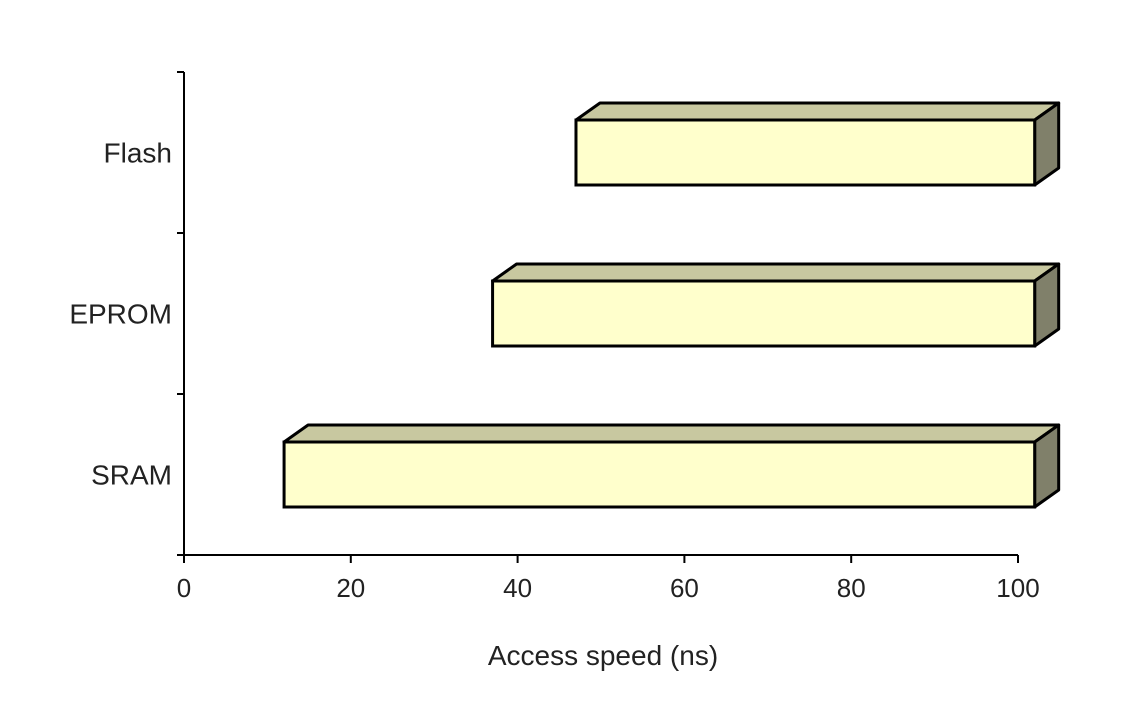  Describe the element at coordinates (603, 655) in the screenshot. I see `x-axis-title: Access speed (ns)` at that location.